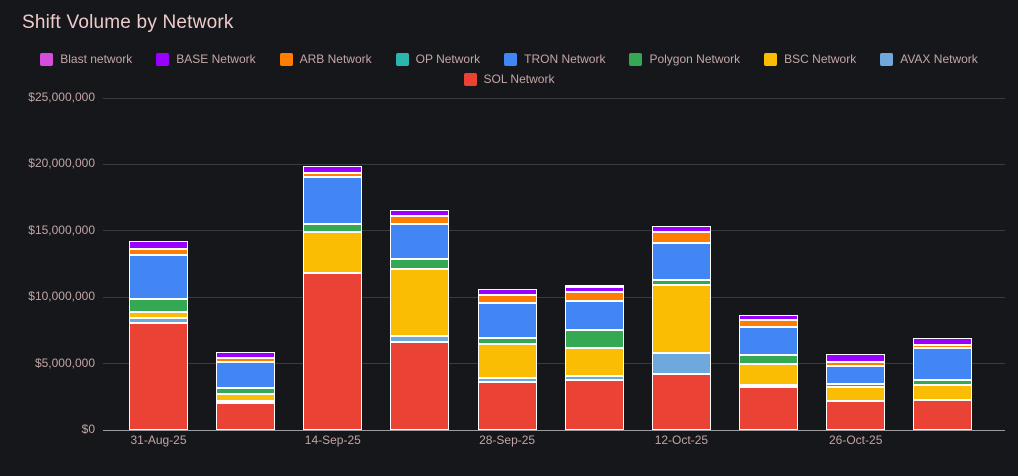  Describe the element at coordinates (437, 59) in the screenshot. I see `legend-item-op-network: OP Network` at that location.